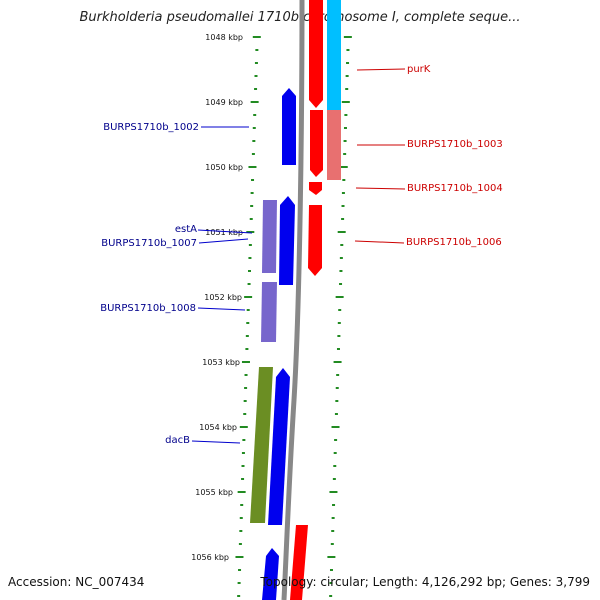 The height and width of the screenshot is (600, 600). What do you see at coordinates (279, 446) in the screenshot?
I see `gene-dacB-blue` at bounding box center [279, 446].